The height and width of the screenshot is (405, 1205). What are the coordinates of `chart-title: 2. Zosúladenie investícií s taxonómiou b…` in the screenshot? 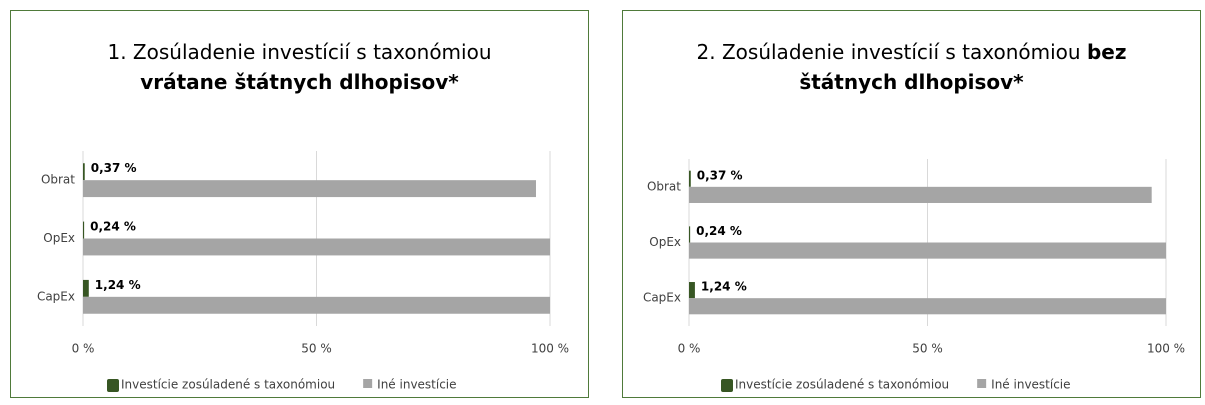 It's located at (911, 67).